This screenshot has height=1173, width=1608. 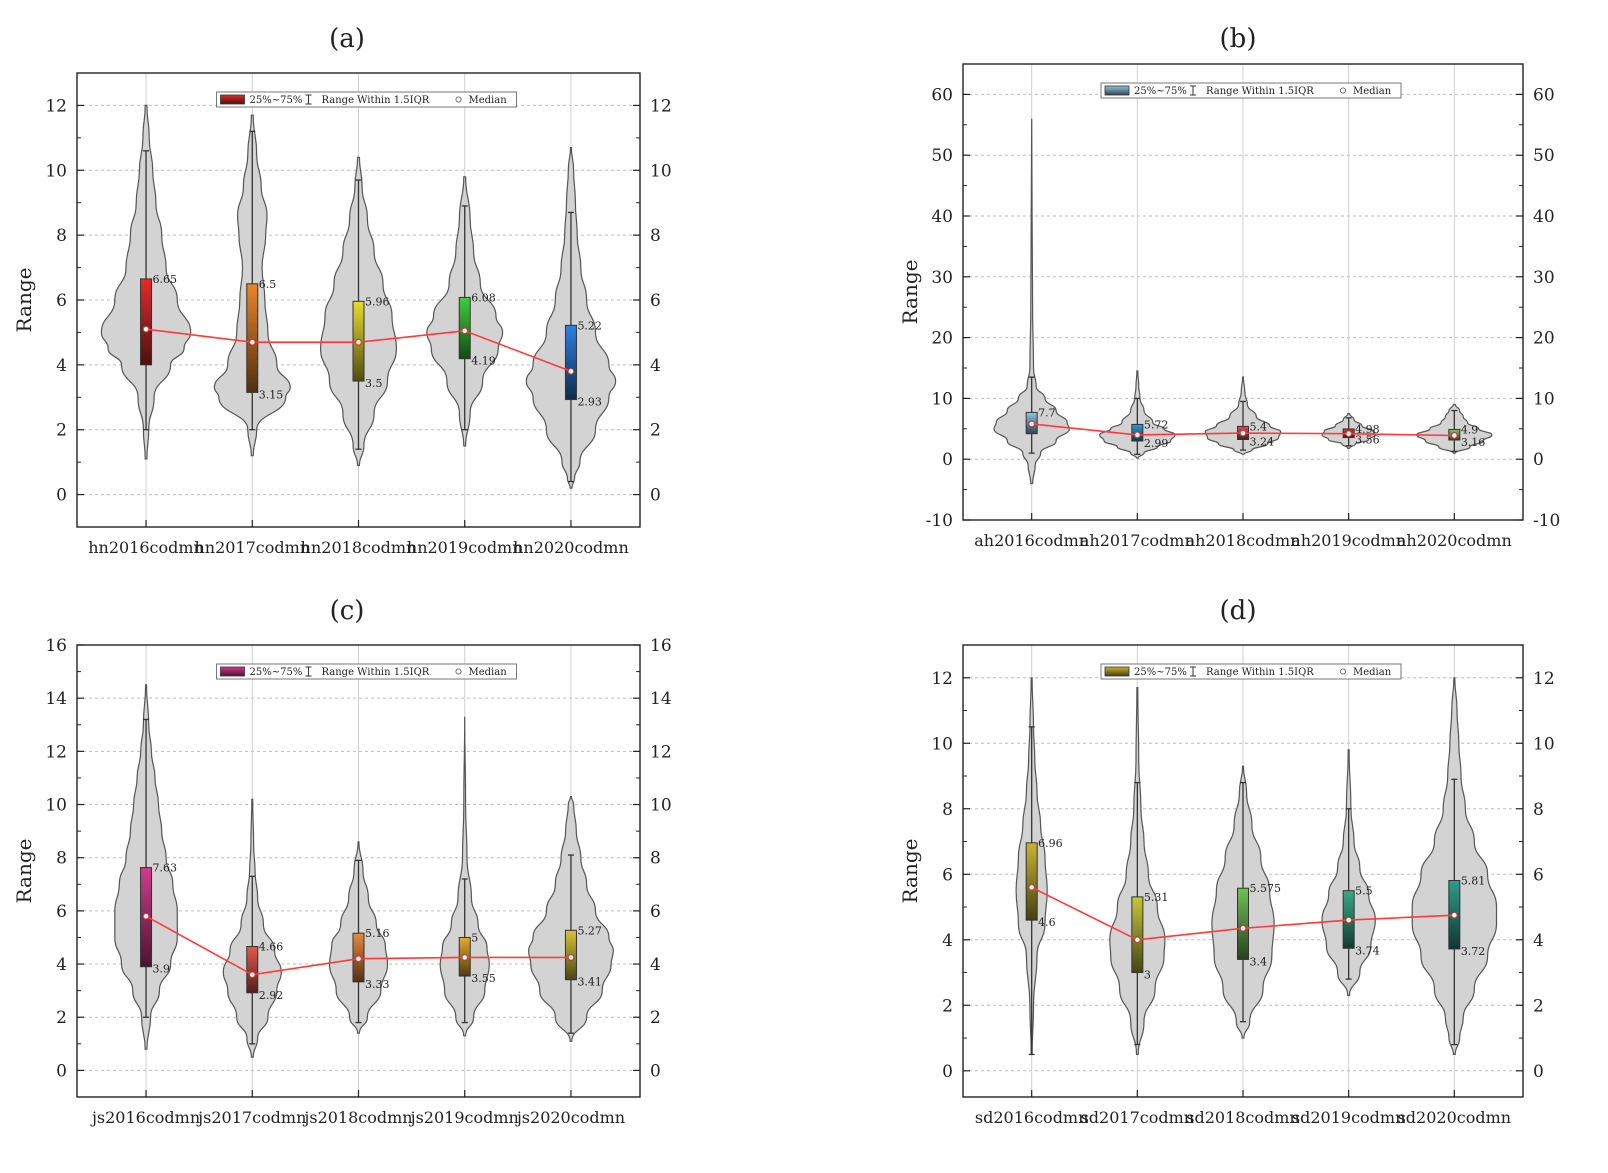 I want to click on x-category-label: hn2020codmn, so click(x=571, y=547).